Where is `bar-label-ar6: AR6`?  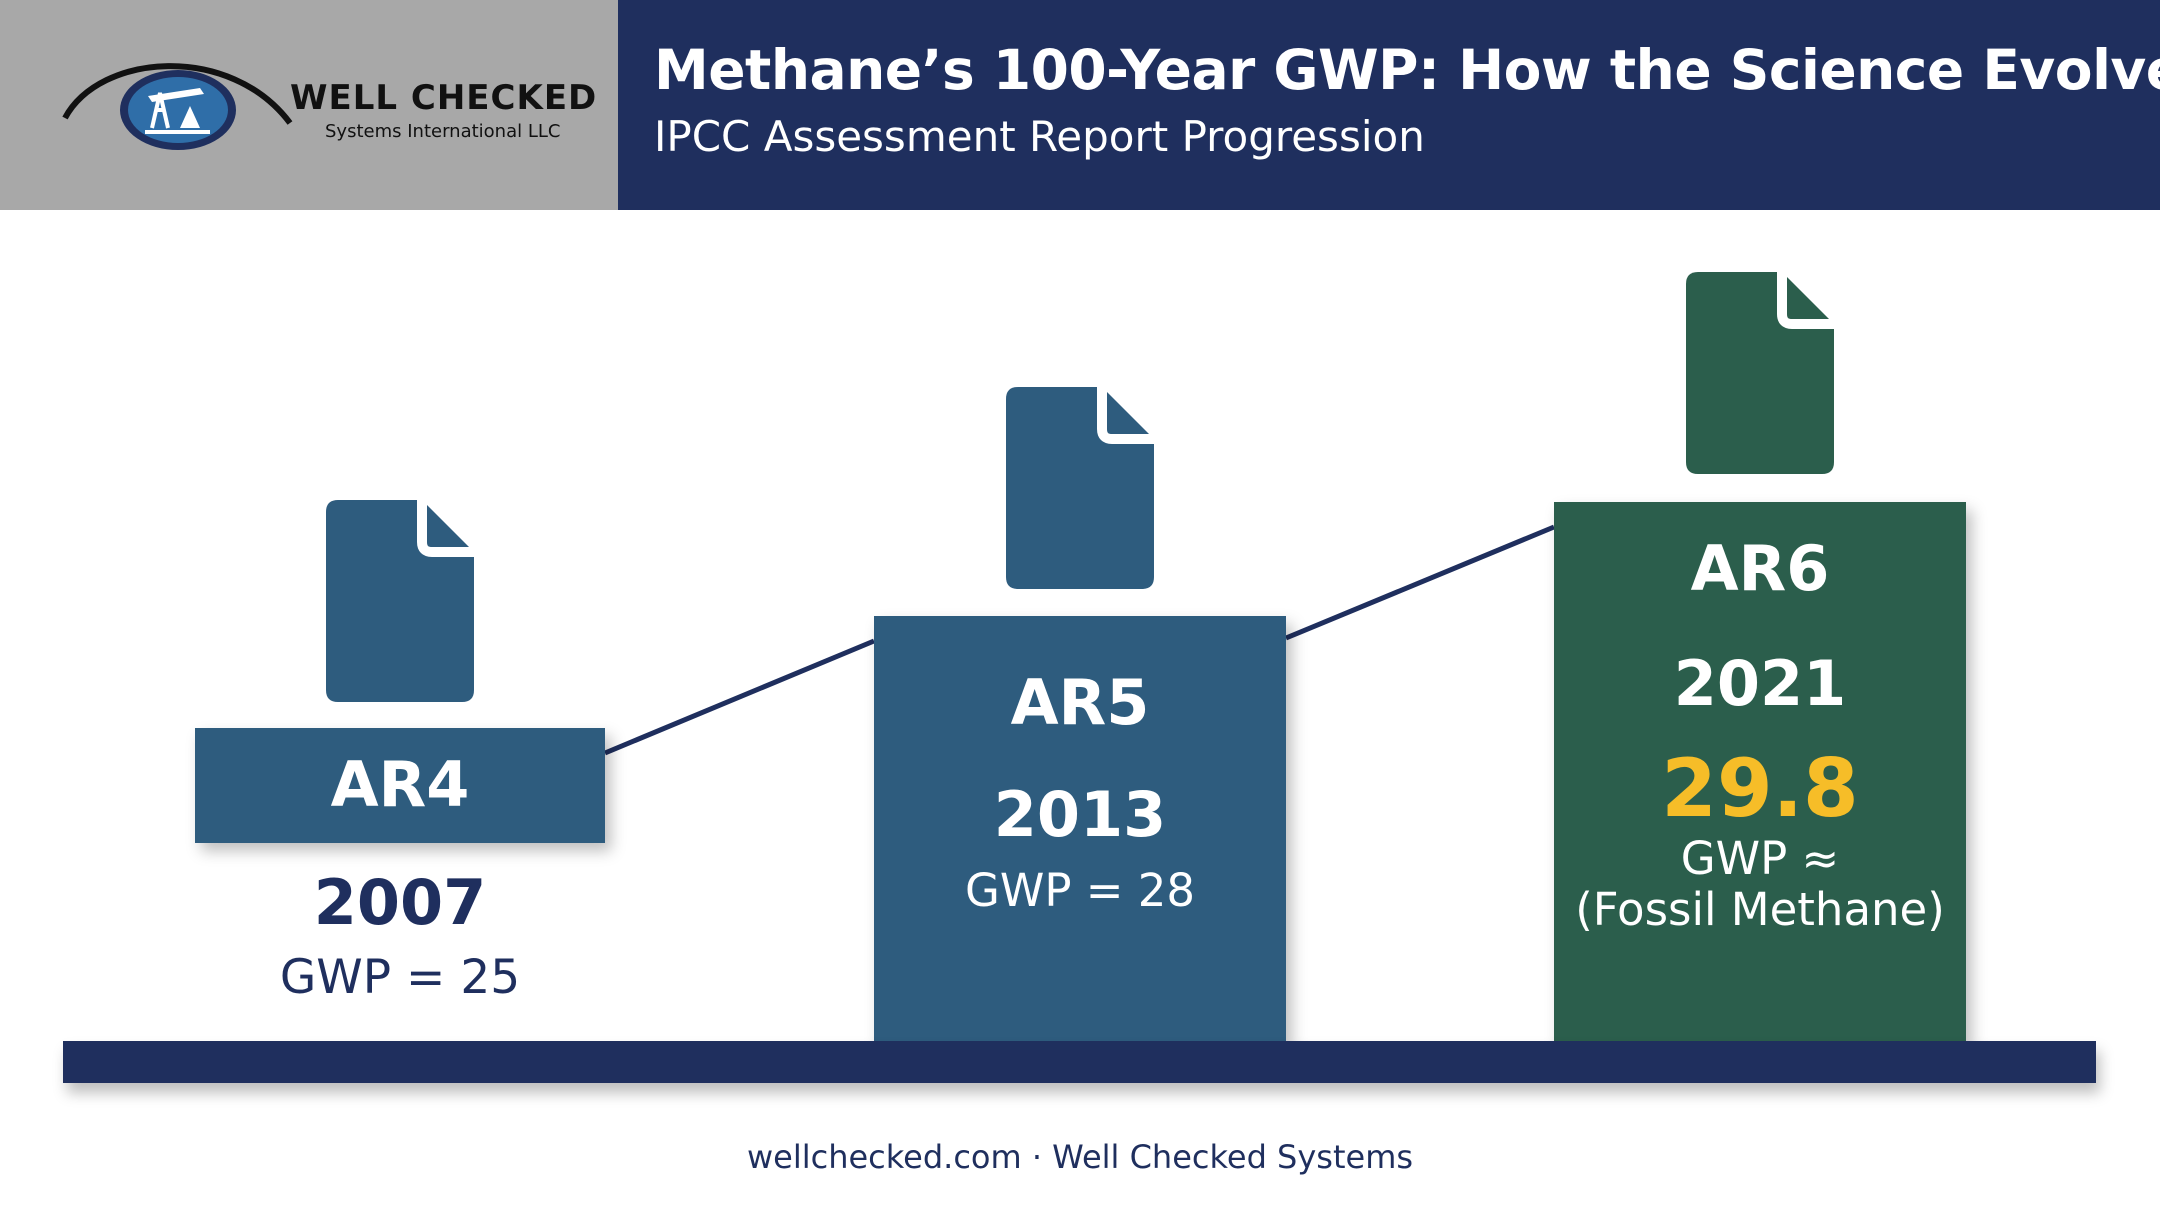
bar-label-ar6: AR6 is located at coordinates (1760, 568).